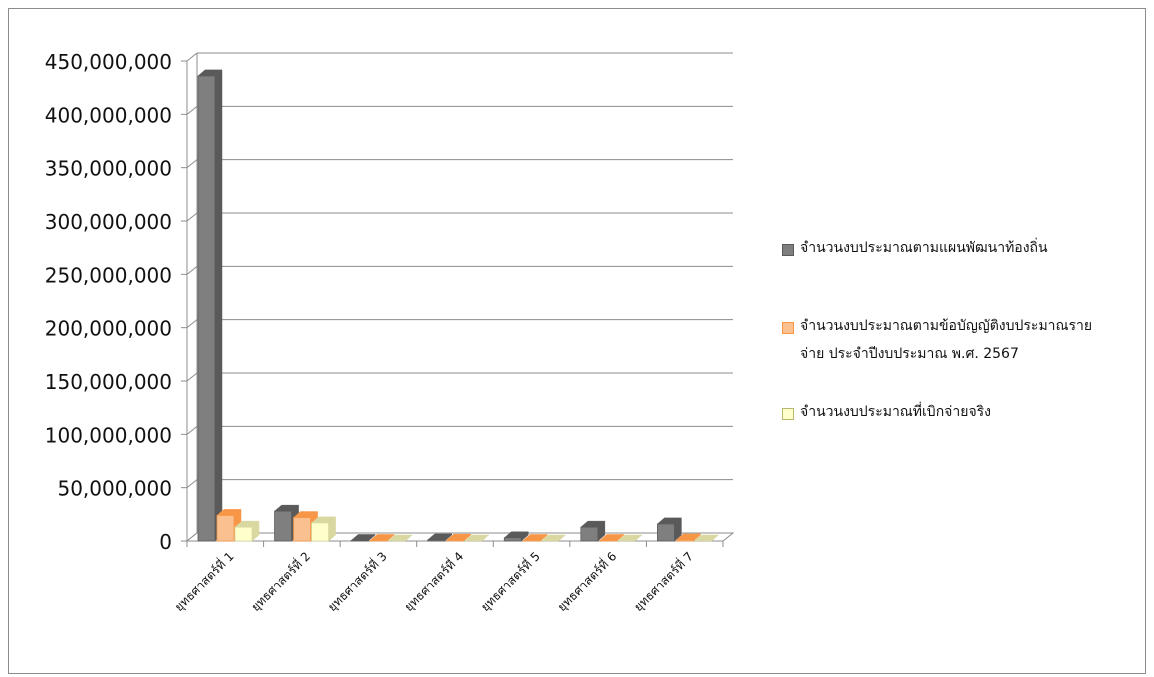  What do you see at coordinates (108, 329) in the screenshot?
I see `y-tick-label: 200,000,000` at bounding box center [108, 329].